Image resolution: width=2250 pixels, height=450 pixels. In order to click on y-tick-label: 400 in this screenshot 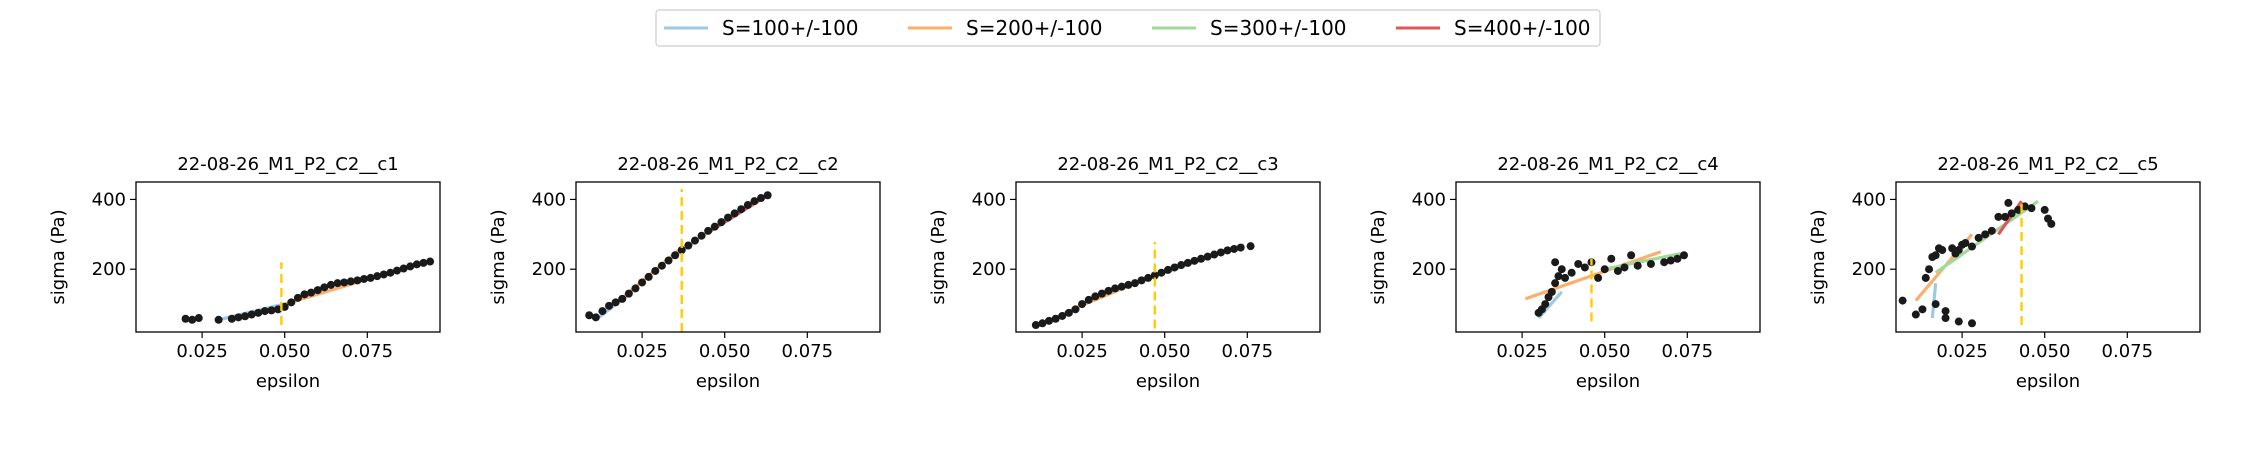, I will do `click(549, 199)`.